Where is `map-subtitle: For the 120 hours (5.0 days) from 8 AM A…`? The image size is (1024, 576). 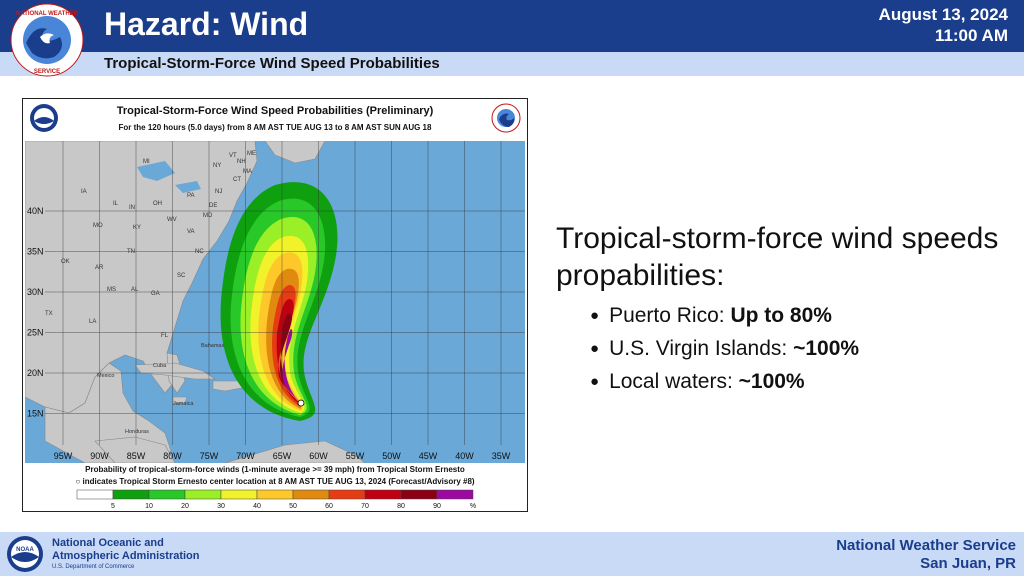
map-subtitle: For the 120 hours (5.0 days) from 8 AM A… is located at coordinates (275, 127).